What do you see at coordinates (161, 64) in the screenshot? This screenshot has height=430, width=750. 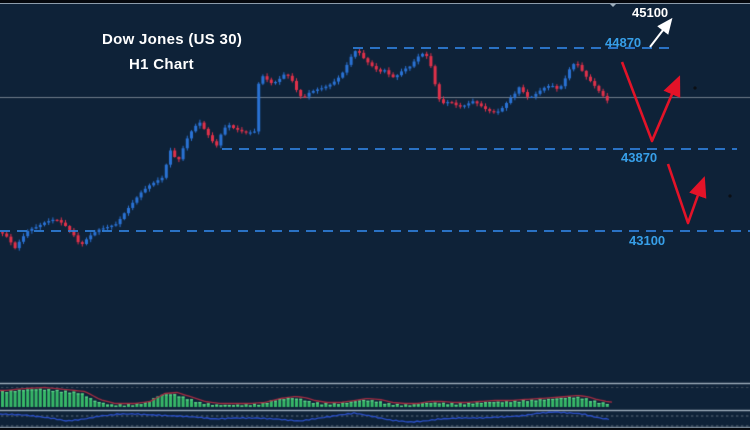 I see `chart-title-timeframe: H1 Chart` at bounding box center [161, 64].